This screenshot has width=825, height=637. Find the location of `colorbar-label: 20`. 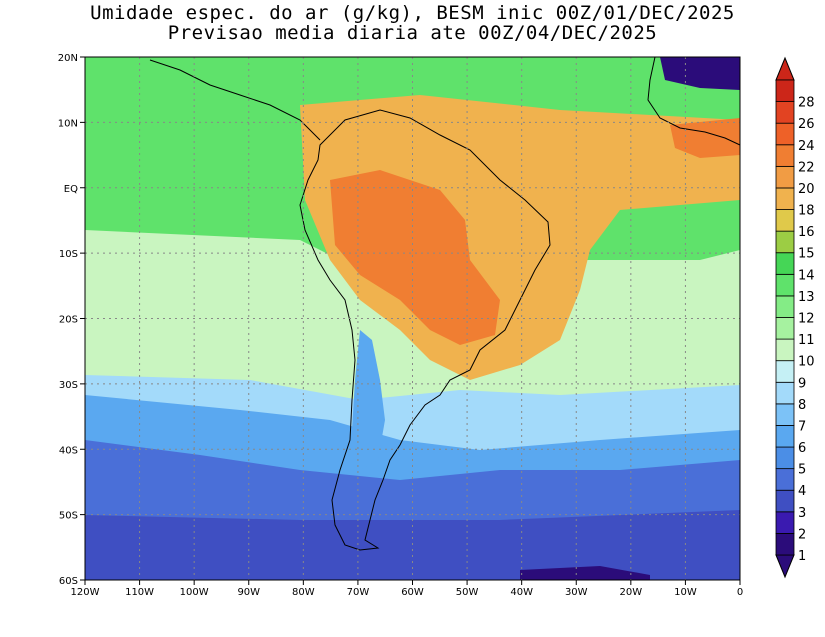

colorbar-label: 20 is located at coordinates (806, 189).